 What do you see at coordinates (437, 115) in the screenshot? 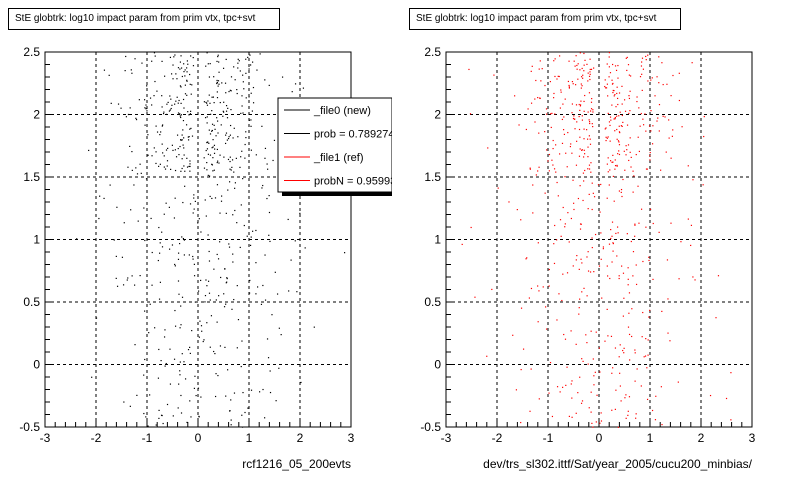
I see `right-y-tick-label: 2` at bounding box center [437, 115].